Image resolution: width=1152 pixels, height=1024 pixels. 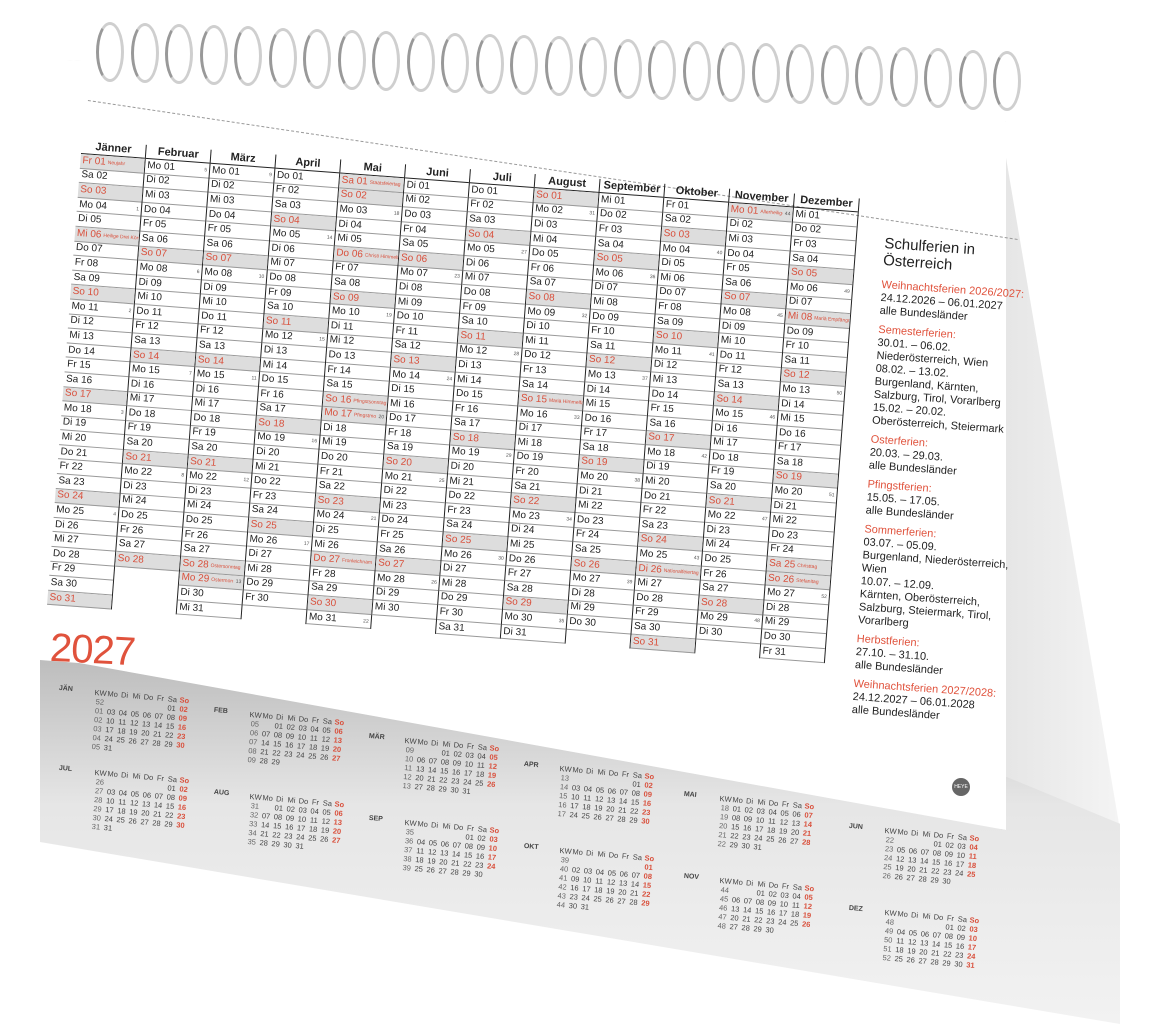 I want to click on day-label: Fr 09, so click(x=474, y=307).